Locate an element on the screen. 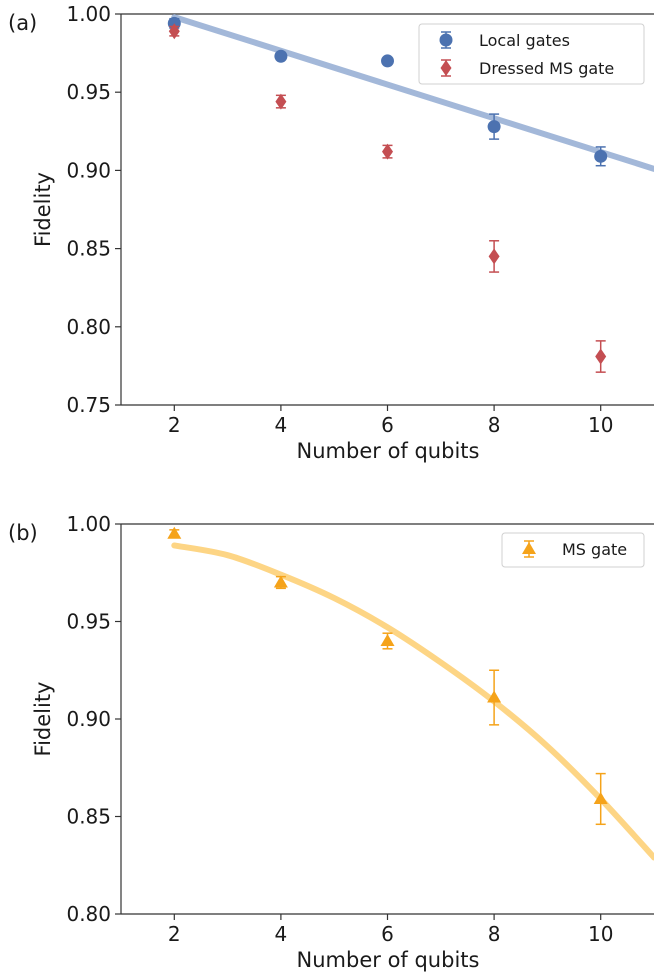 This screenshot has height=973, width=654. y-tick-label: 0.75 is located at coordinates (88, 405).